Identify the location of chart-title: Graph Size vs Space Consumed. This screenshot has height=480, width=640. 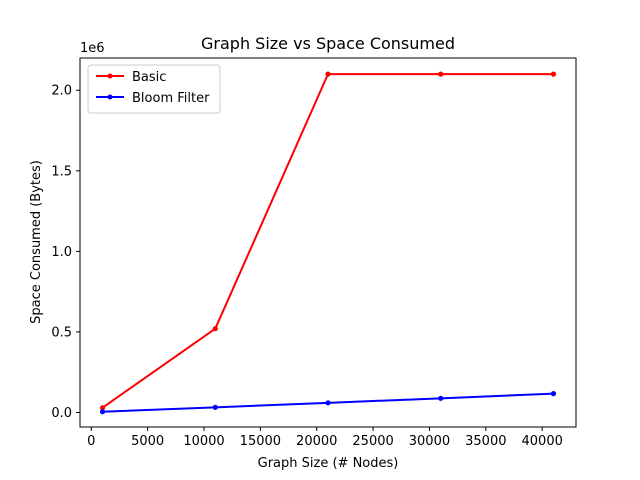
(328, 43).